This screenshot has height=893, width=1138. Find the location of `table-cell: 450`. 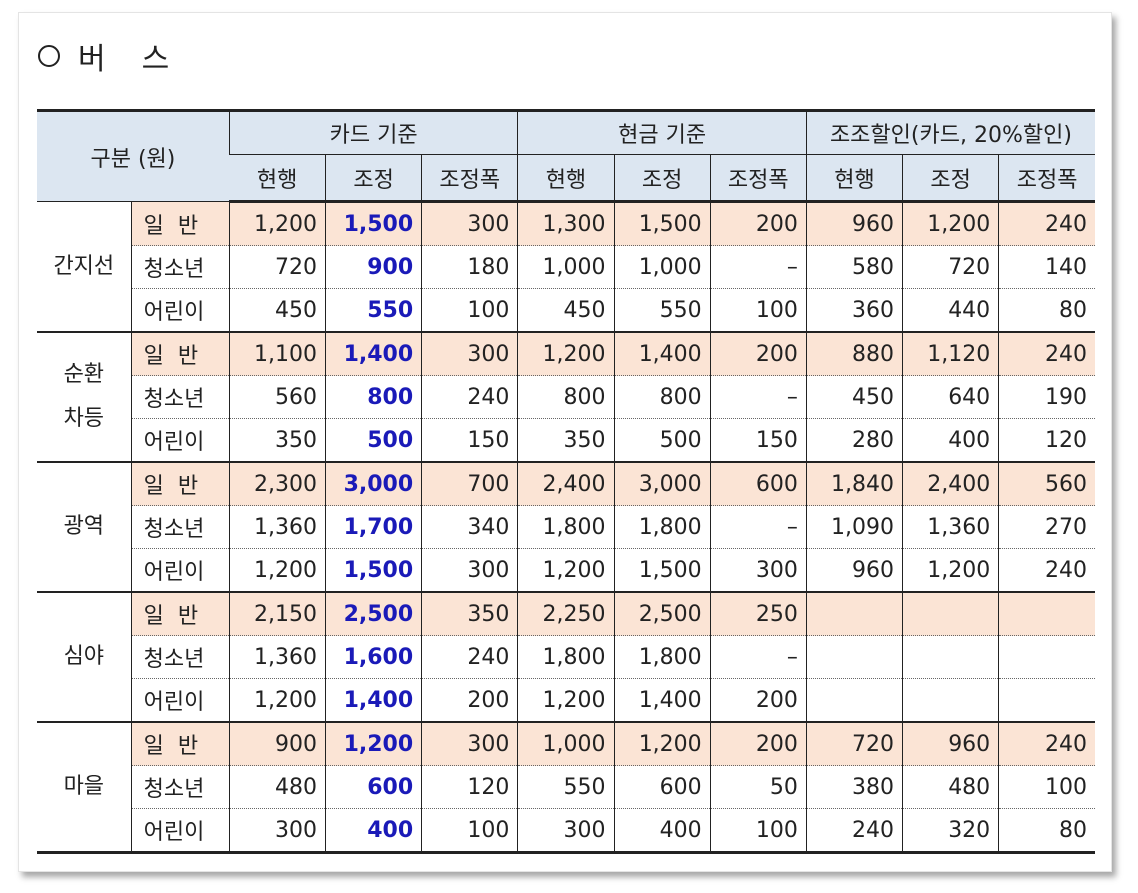

table-cell: 450 is located at coordinates (566, 310).